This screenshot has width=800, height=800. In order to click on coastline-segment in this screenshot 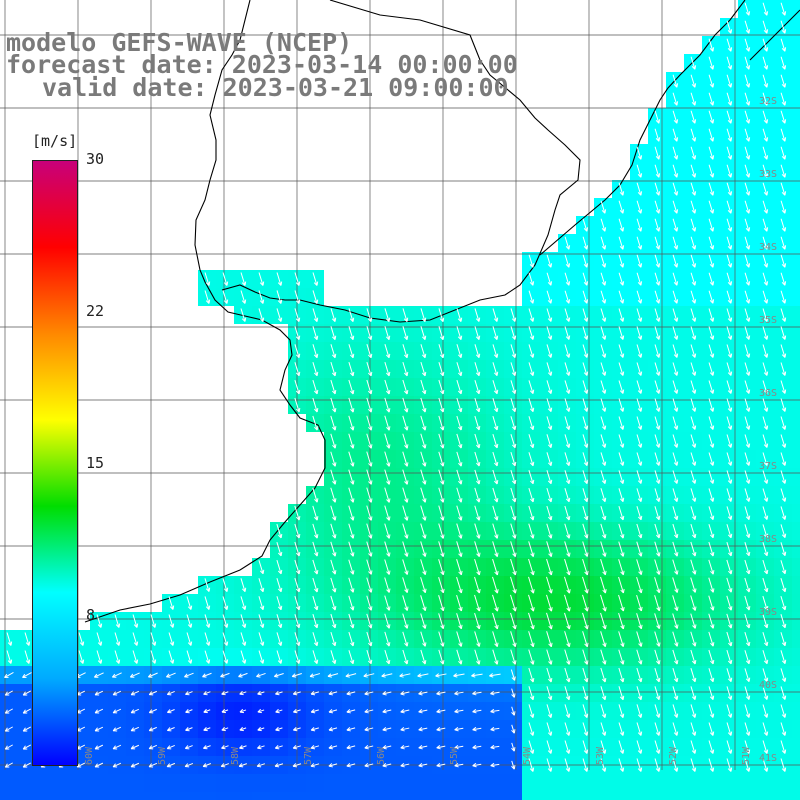, I will do `click(774, 35)`.